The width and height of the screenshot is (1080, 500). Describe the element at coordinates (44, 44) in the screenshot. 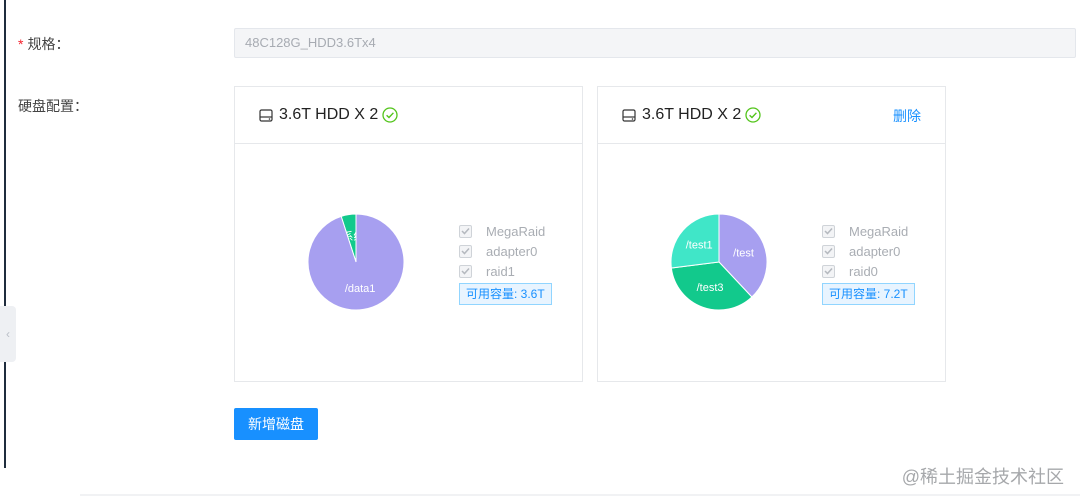

I see `spec-label: * 规格：` at that location.